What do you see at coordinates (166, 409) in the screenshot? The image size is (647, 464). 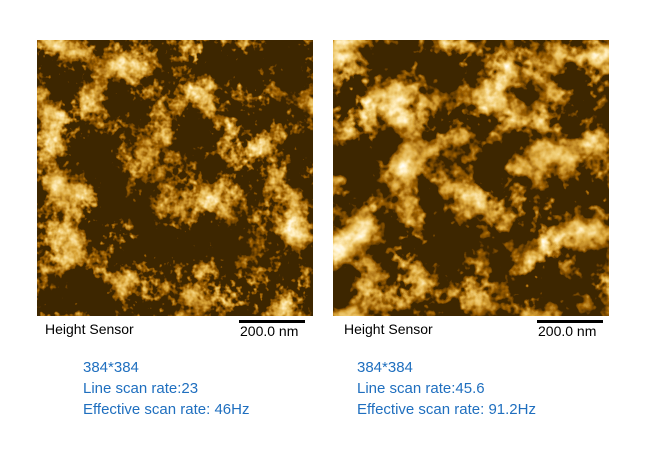 I see `info-line: Effective scan rate: 46Hz` at bounding box center [166, 409].